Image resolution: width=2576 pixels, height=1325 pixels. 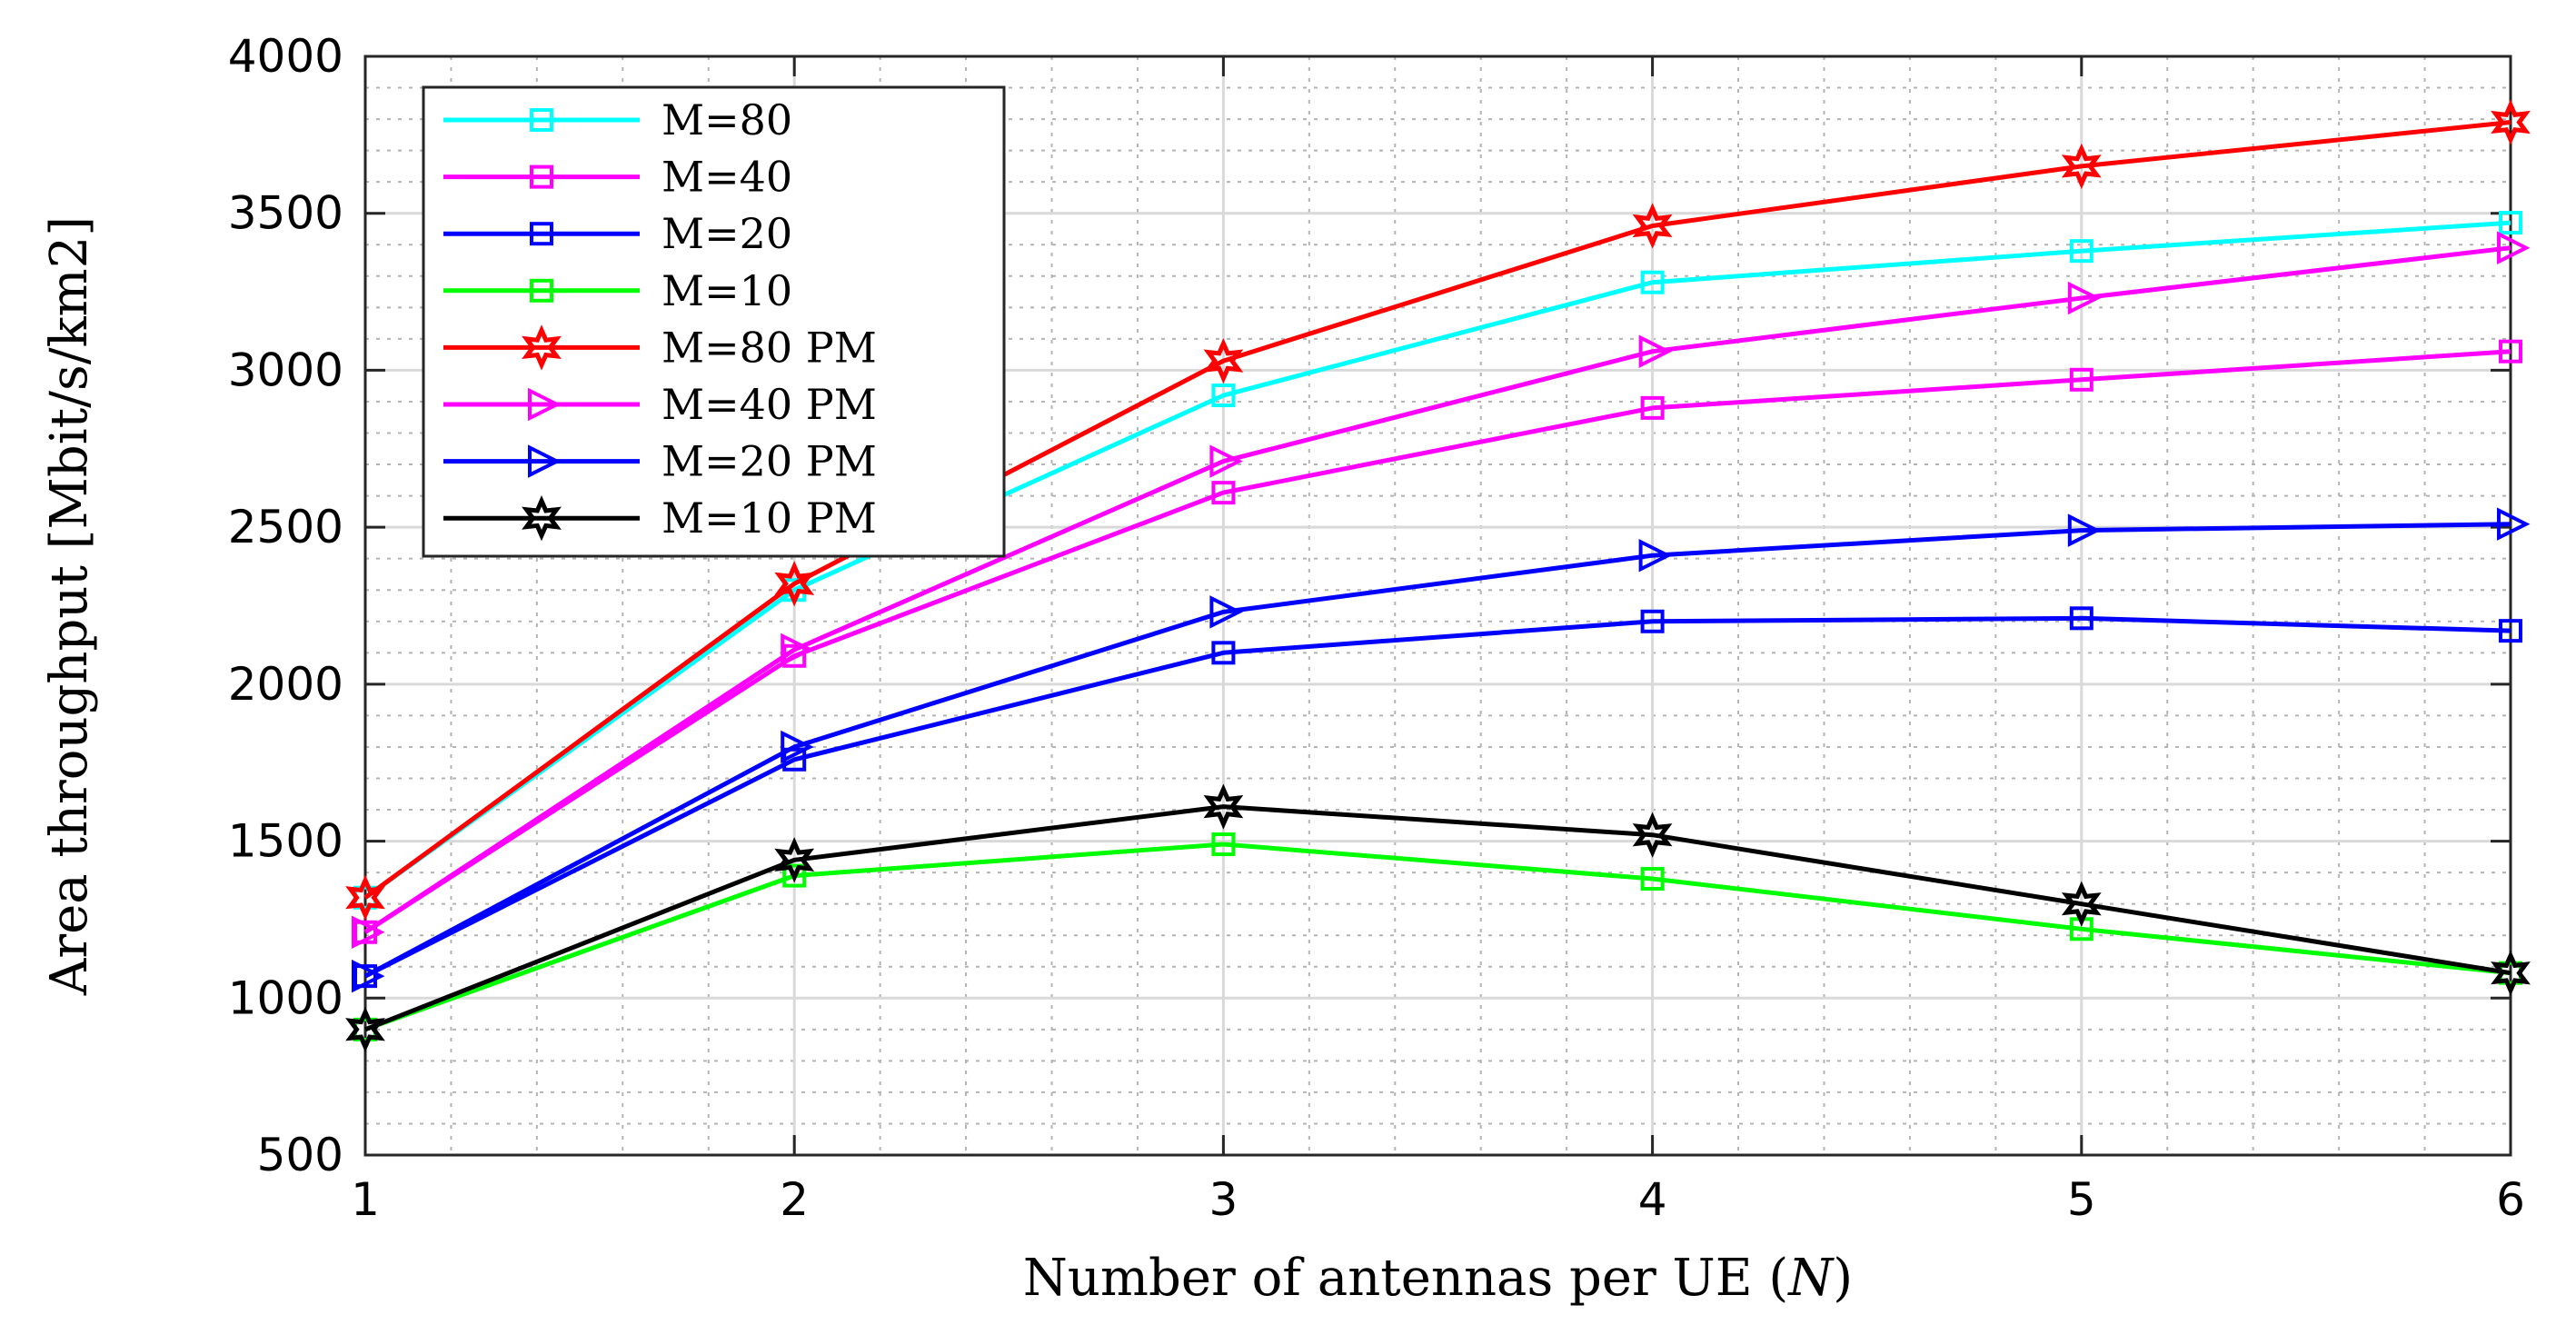 I want to click on legend-box, so click(x=714, y=321).